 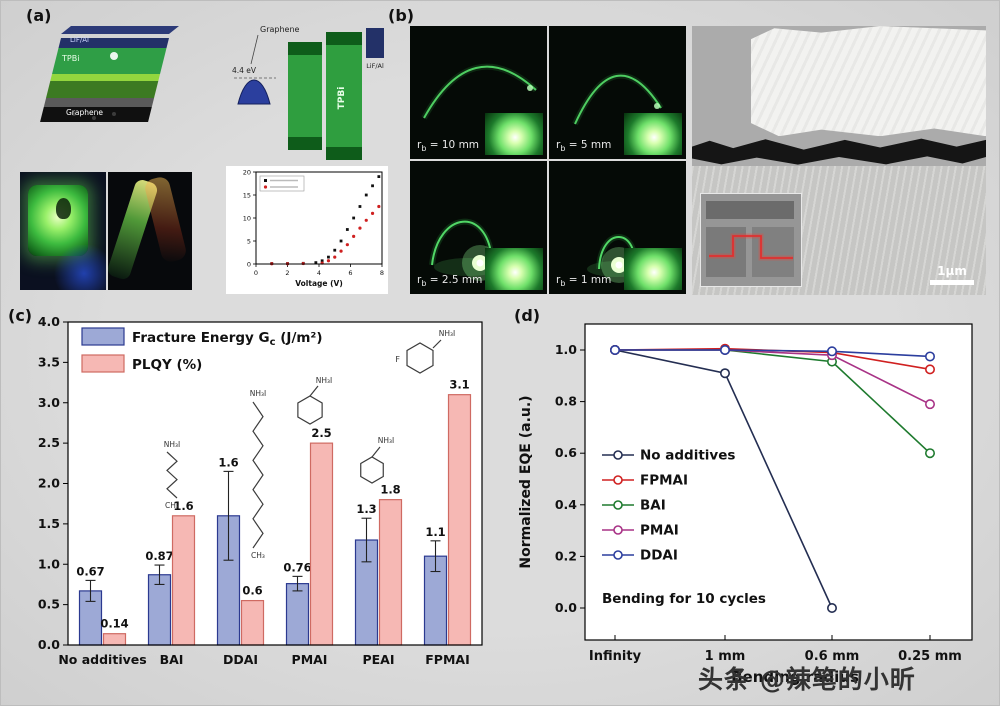 What do you see at coordinates (450, 280) in the screenshot?
I see `bend-radius-label: rb = 2.5 mm` at bounding box center [450, 280].